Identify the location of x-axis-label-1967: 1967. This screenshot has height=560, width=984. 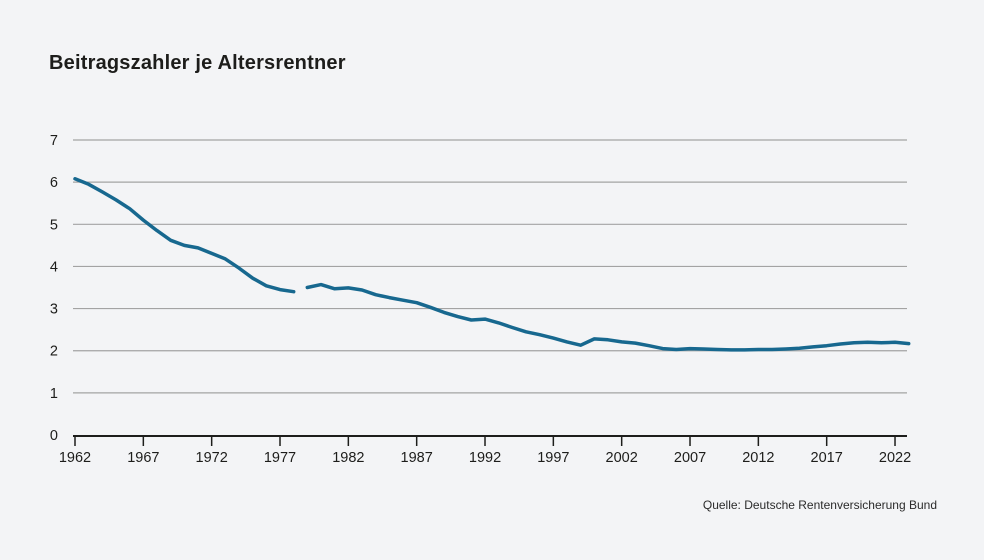
(143, 458).